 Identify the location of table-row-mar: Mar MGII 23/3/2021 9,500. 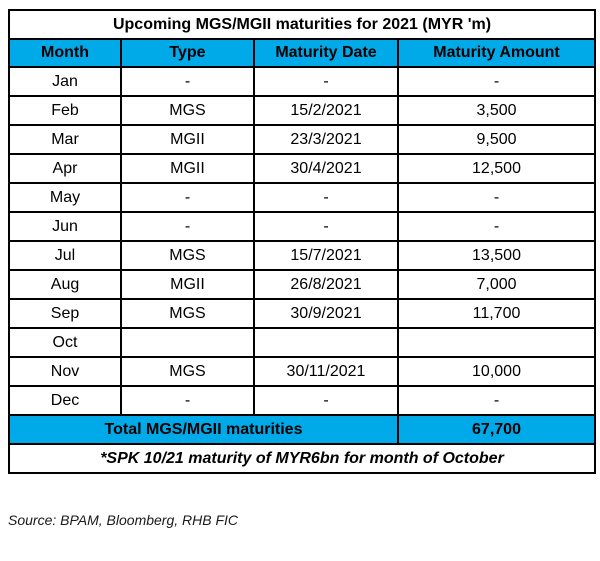
(302, 139).